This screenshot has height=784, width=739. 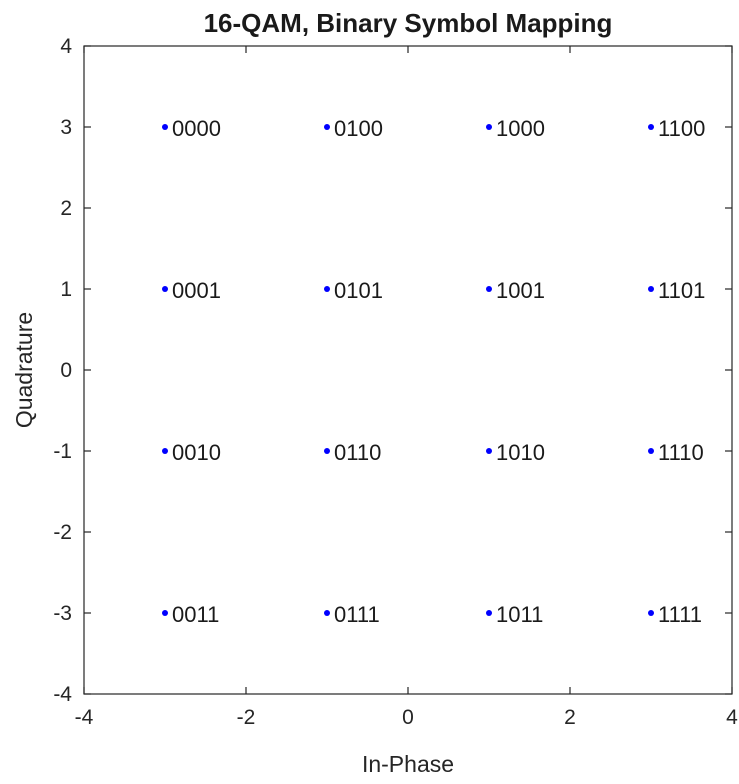 I want to click on y-tick-label: 3, so click(x=66, y=127).